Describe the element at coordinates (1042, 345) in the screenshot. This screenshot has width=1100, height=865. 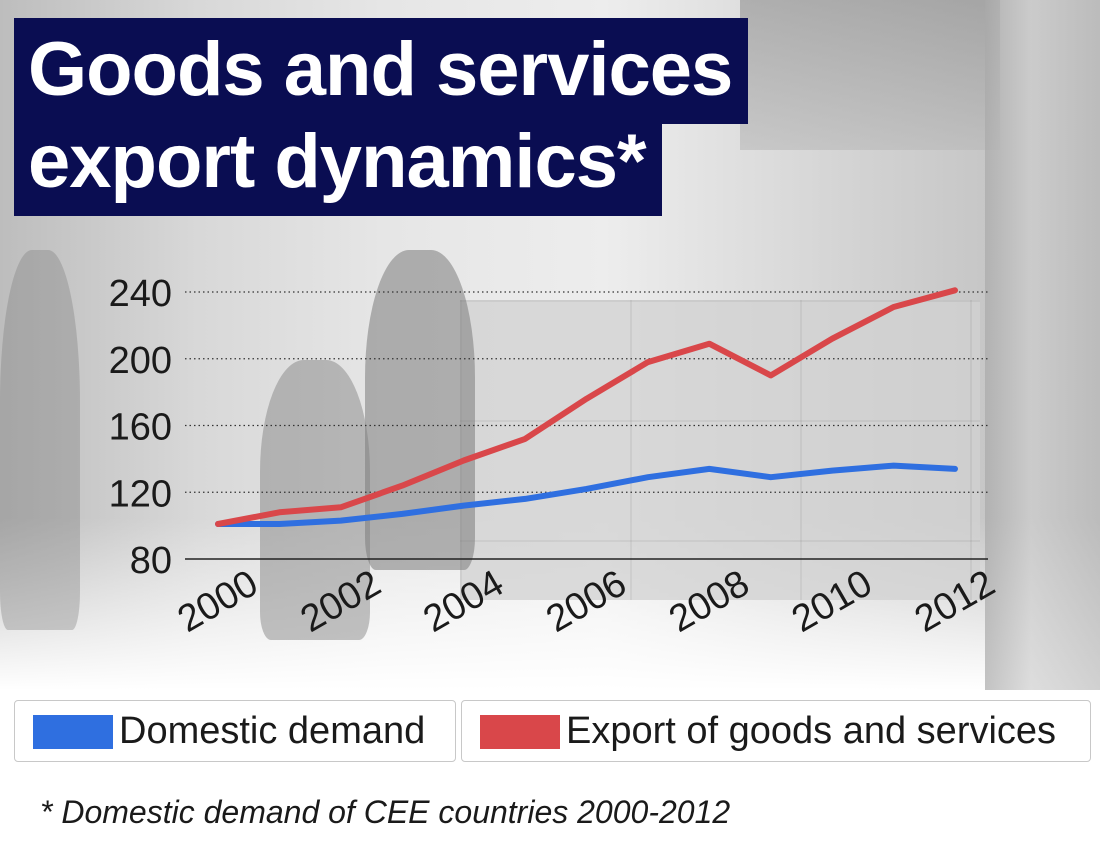
I see `background-truck-door` at that location.